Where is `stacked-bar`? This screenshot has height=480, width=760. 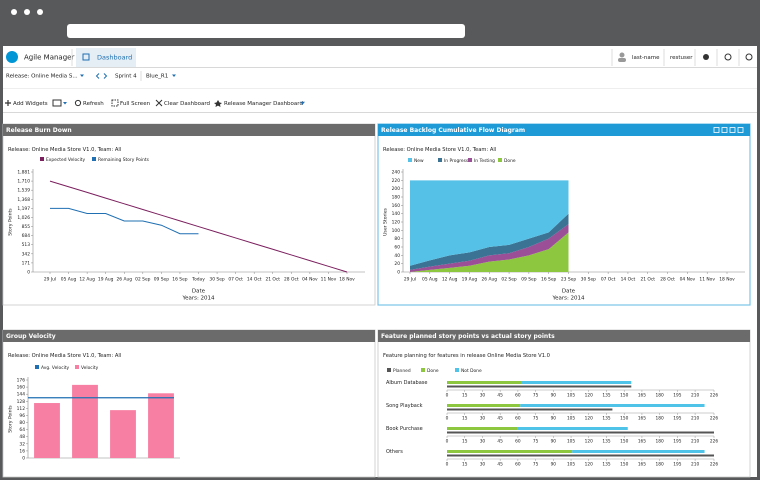
stacked-bar is located at coordinates (484, 382).